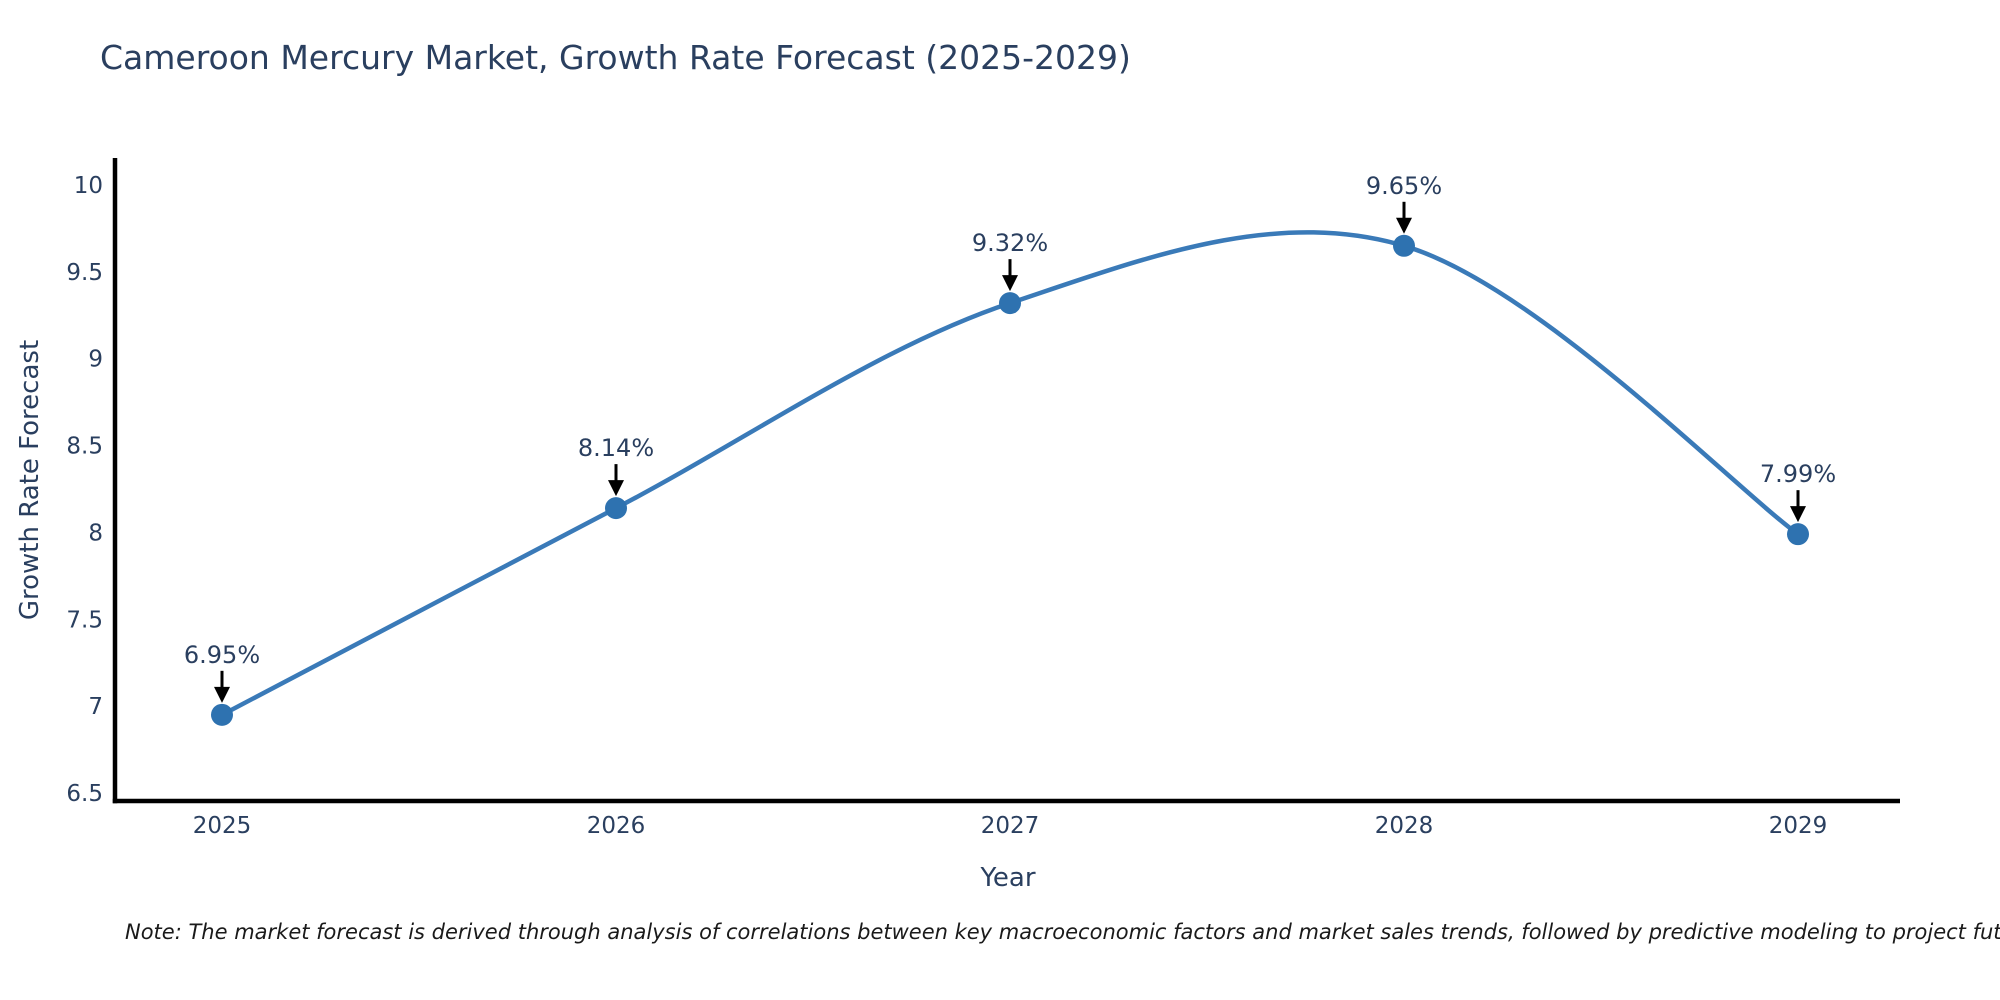 This screenshot has height=1000, width=2000. Describe the element at coordinates (1404, 186) in the screenshot. I see `data-point-label: 9.65%` at that location.